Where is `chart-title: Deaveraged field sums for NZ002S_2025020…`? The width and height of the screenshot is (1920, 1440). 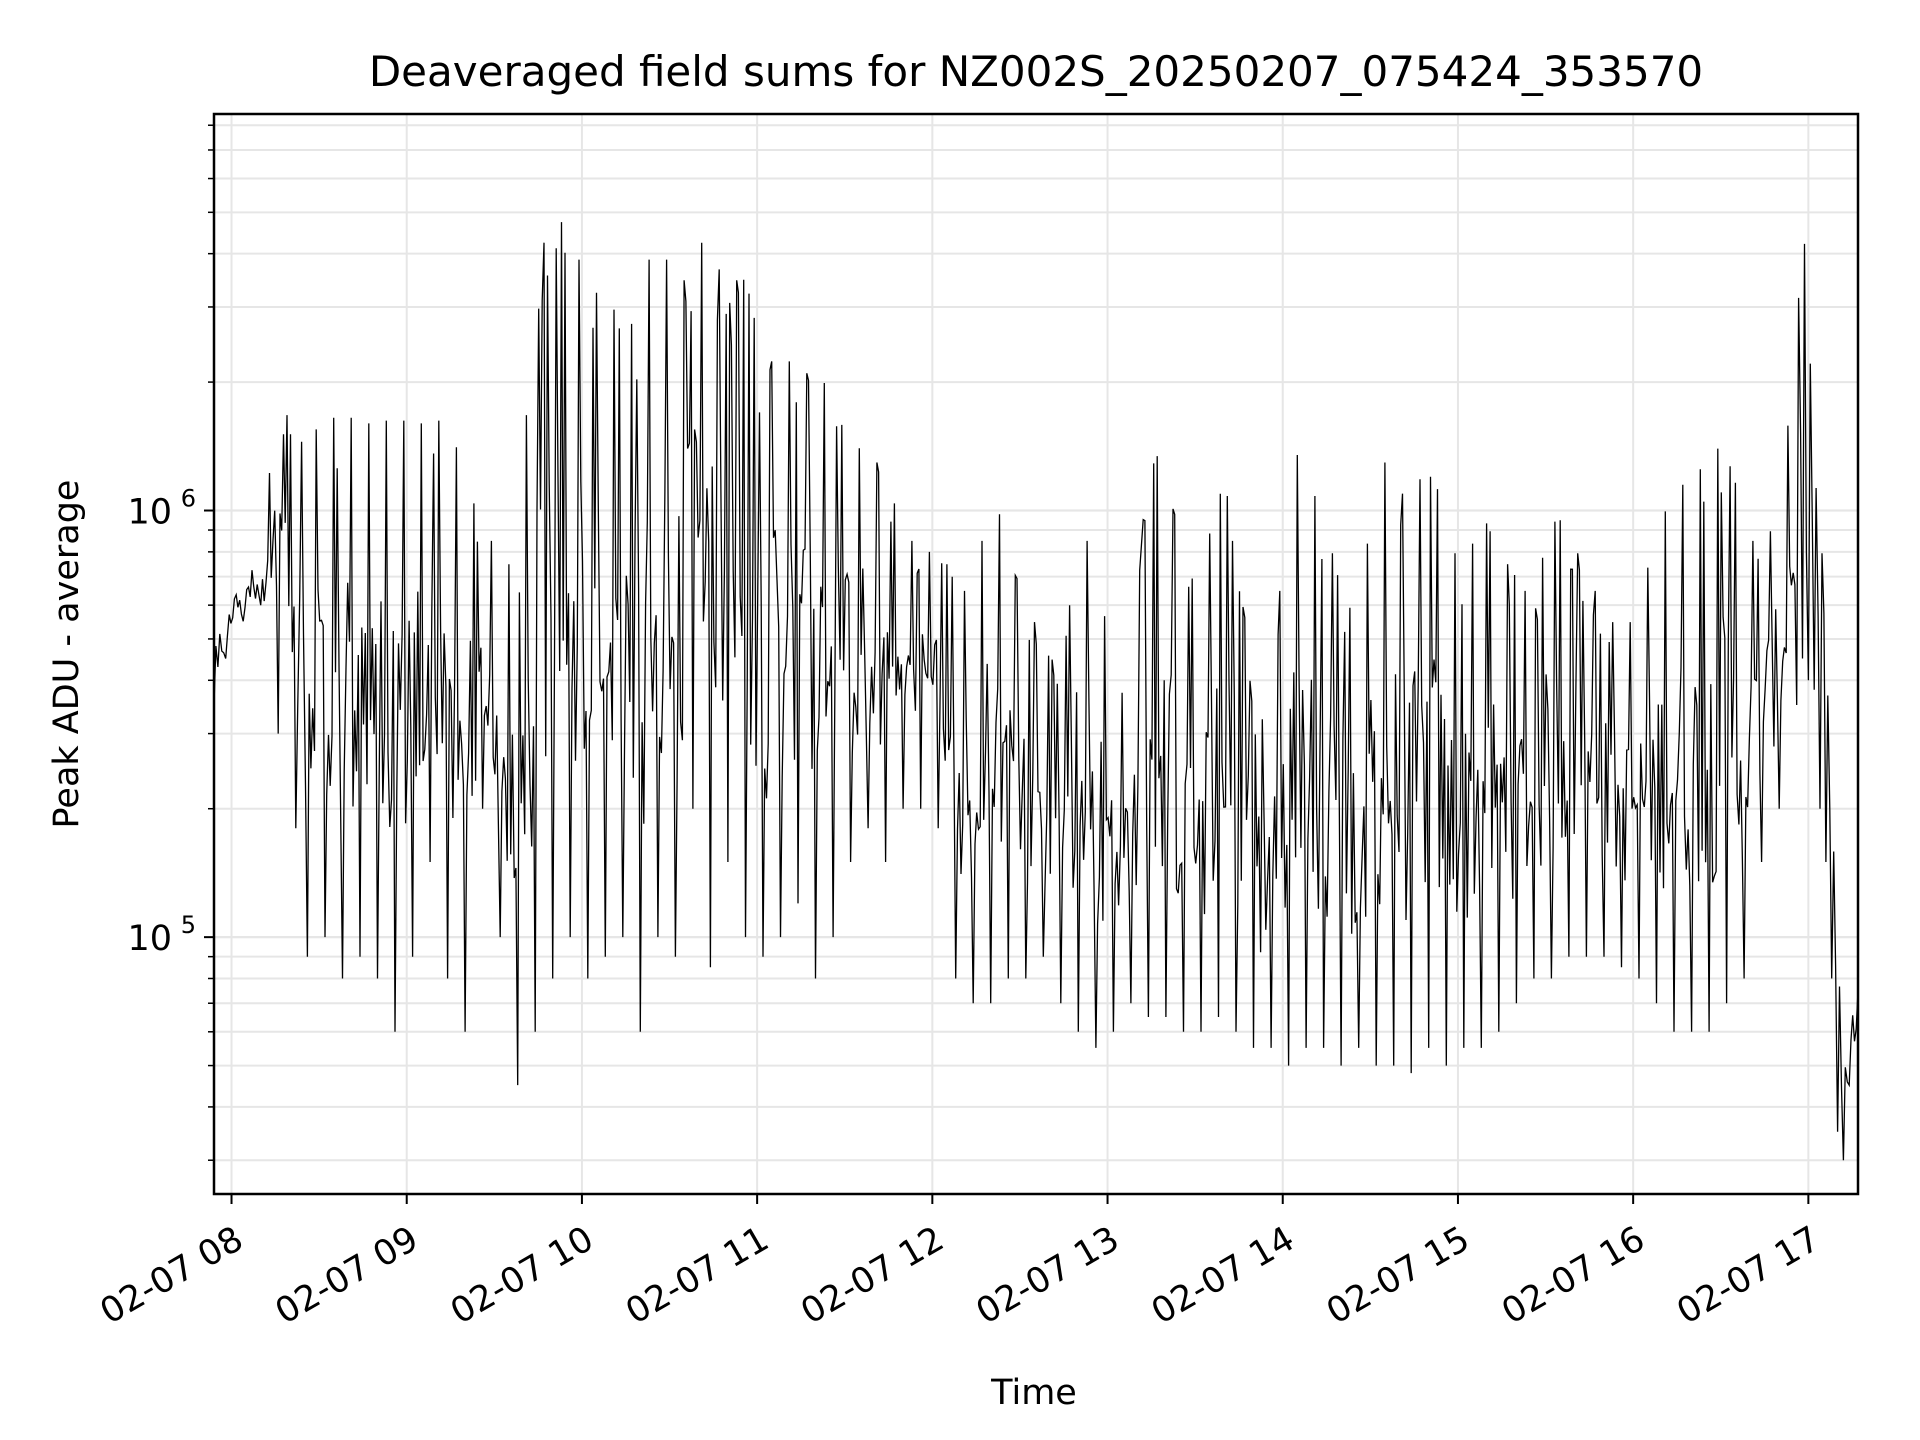 chart-title: Deaveraged field sums for NZ002S_2025020… is located at coordinates (1036, 71).